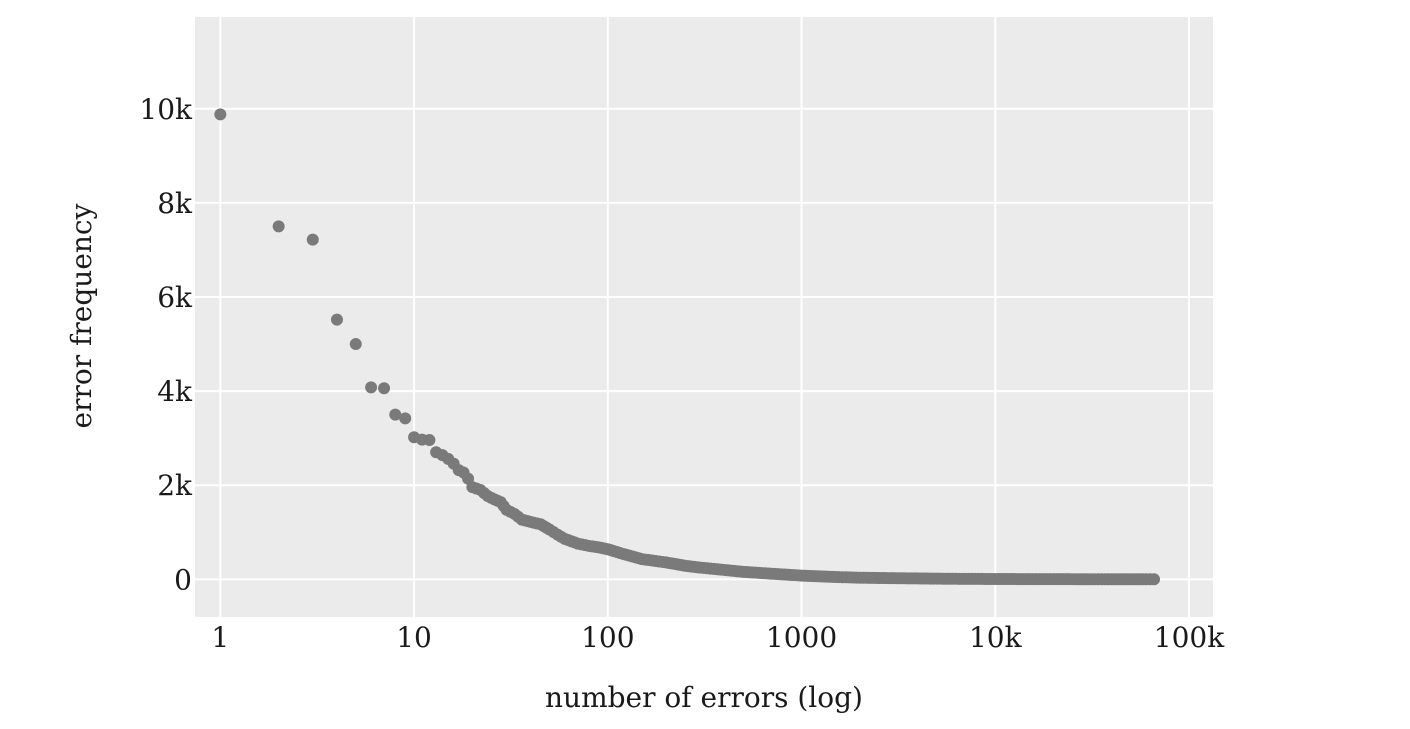 The width and height of the screenshot is (1410, 729). I want to click on y-tick-label: 6k, so click(175, 297).